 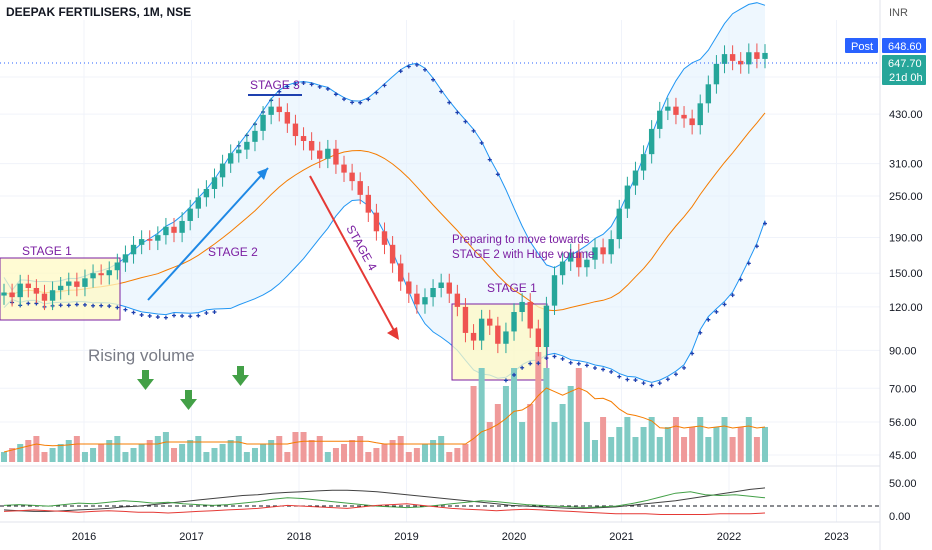 What do you see at coordinates (906, 308) in the screenshot?
I see `price-tick-label: 120.00` at bounding box center [906, 308].